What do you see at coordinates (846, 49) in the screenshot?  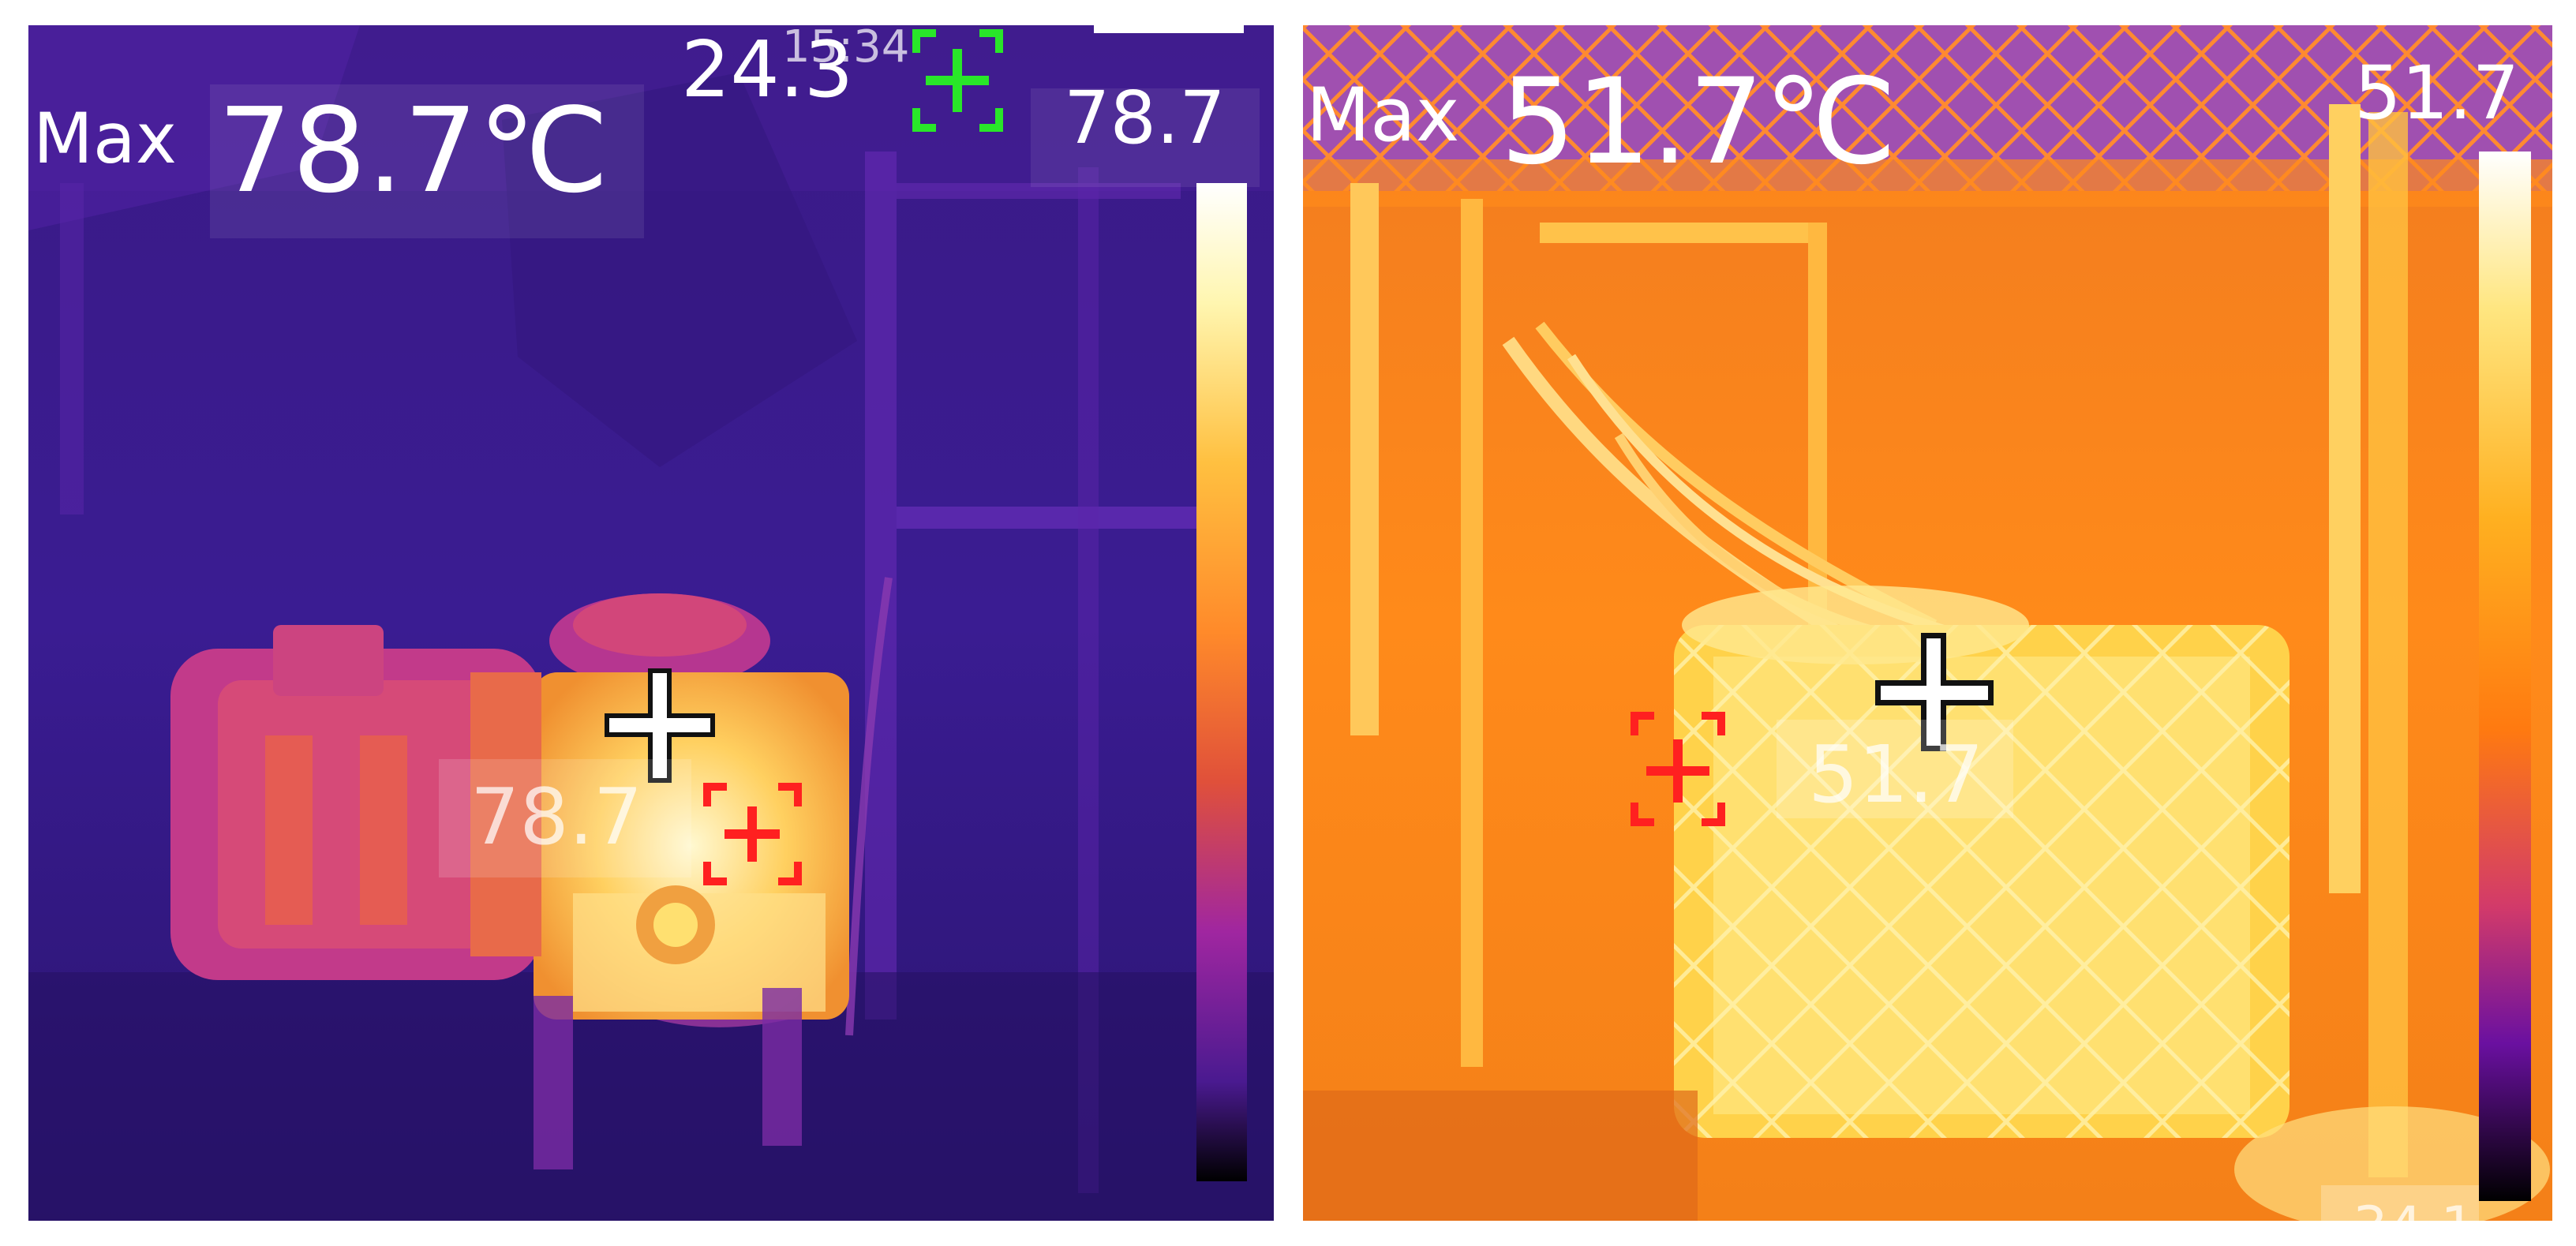 I see `aux-timestamp: 15:34` at bounding box center [846, 49].